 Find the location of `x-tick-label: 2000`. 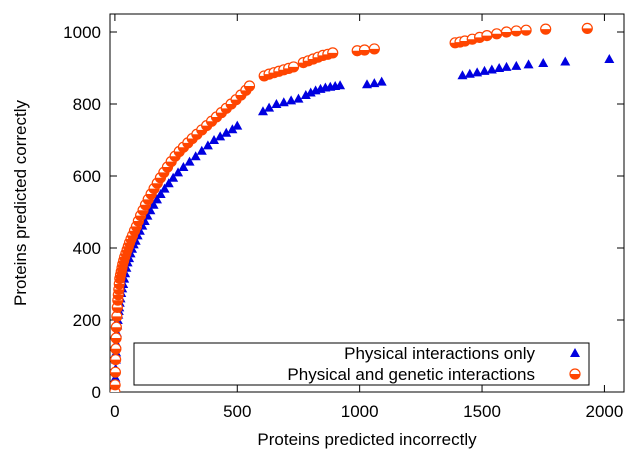

x-tick-label: 2000 is located at coordinates (605, 411).